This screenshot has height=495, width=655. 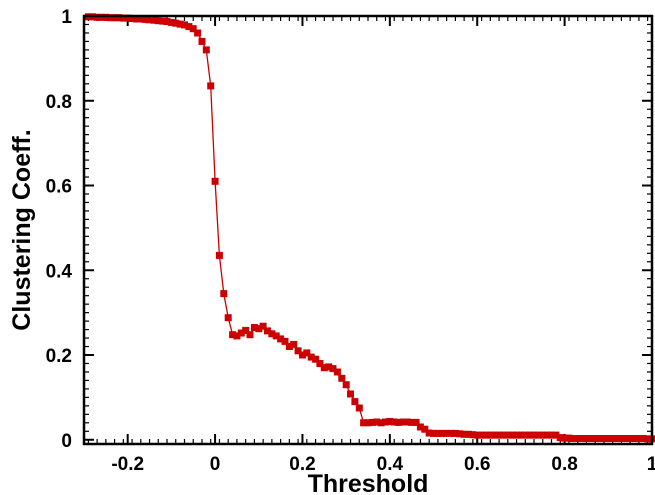 What do you see at coordinates (302, 464) in the screenshot?
I see `x-tick-label: 0.2` at bounding box center [302, 464].